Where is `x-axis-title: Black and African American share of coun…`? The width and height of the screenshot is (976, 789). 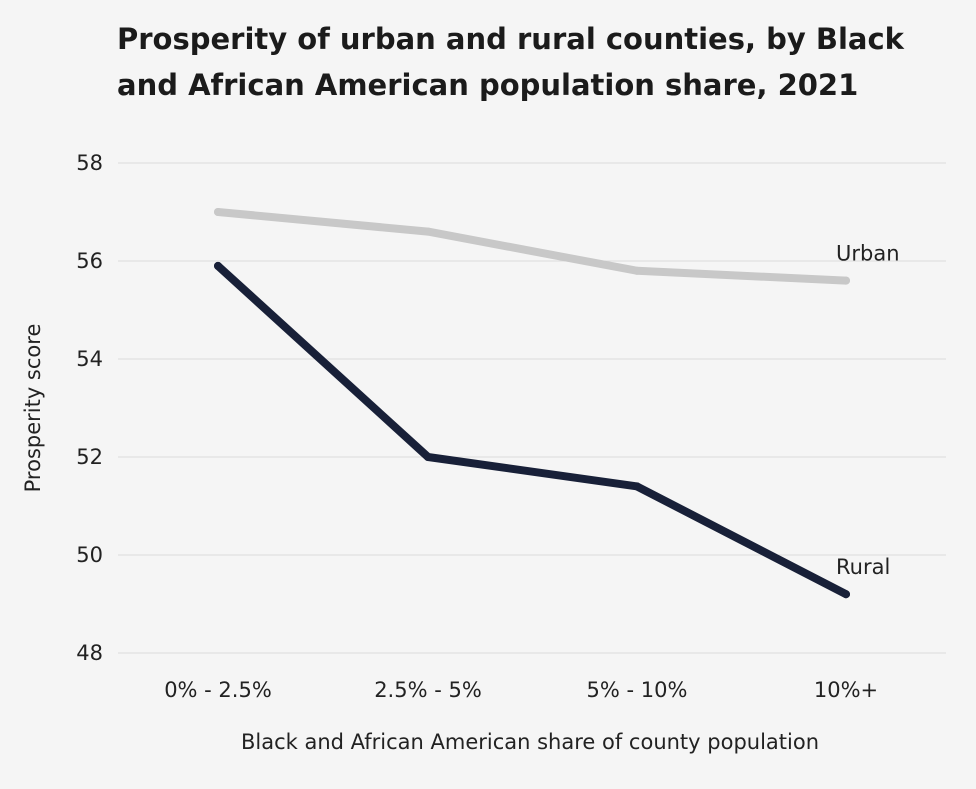 x-axis-title: Black and African American share of coun… is located at coordinates (530, 742).